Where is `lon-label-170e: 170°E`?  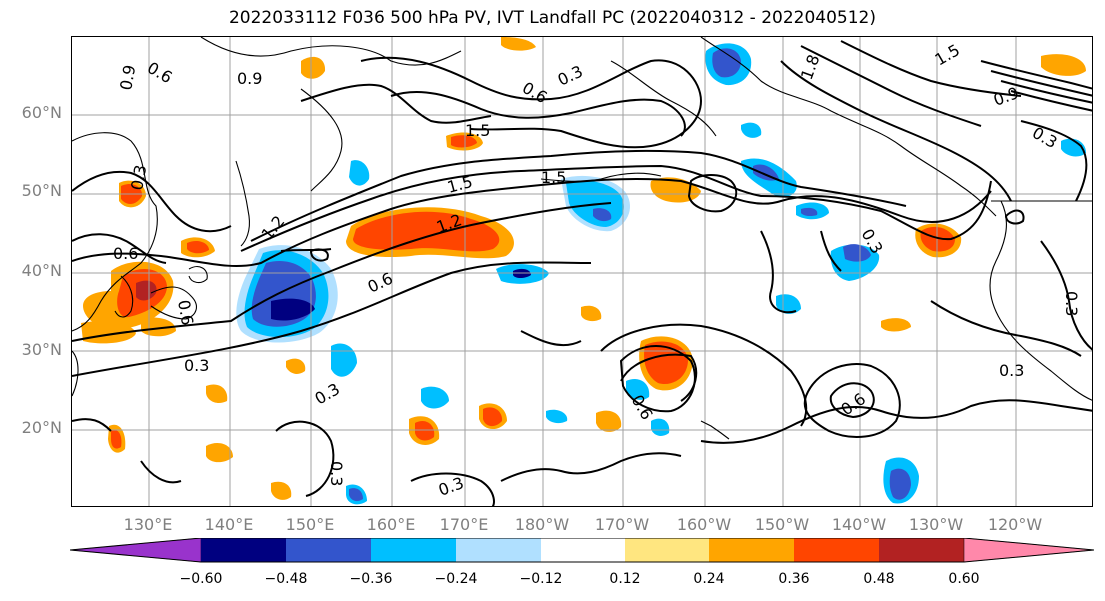 lon-label-170e: 170°E is located at coordinates (464, 524).